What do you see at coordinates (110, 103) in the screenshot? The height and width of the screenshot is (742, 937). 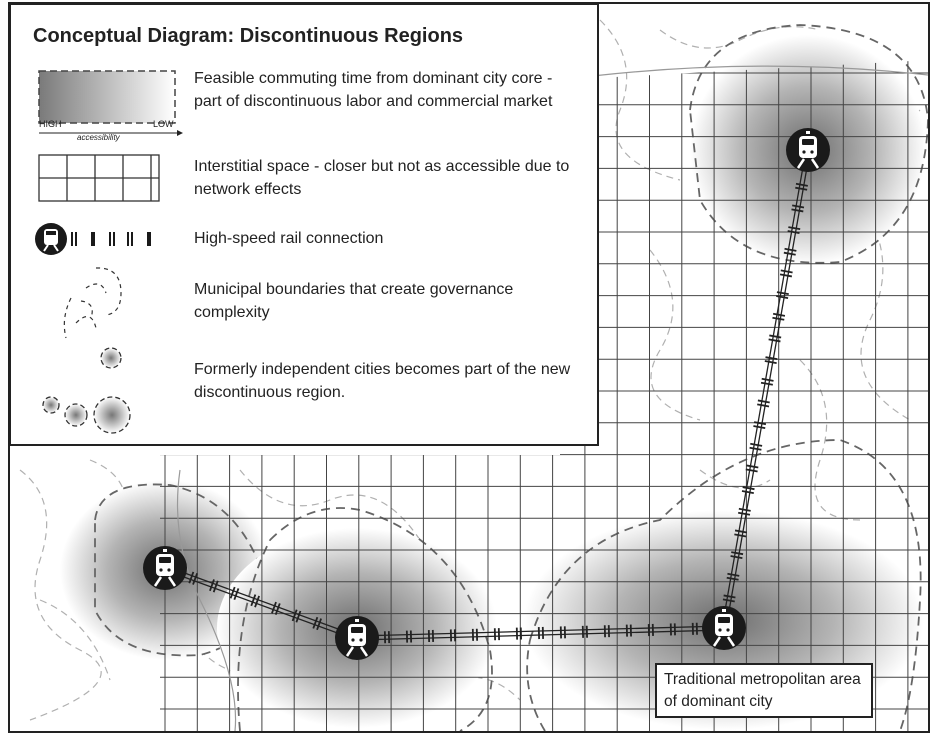 I see `gradient-accessibility-swatch` at bounding box center [110, 103].